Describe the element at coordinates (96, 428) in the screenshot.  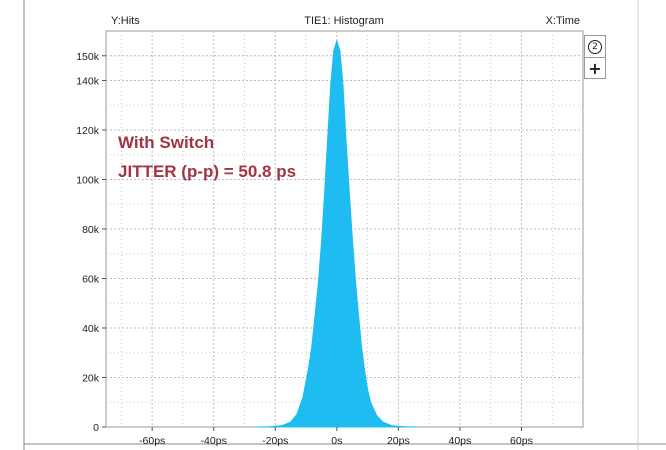
I see `y-tick-label: 0` at that location.